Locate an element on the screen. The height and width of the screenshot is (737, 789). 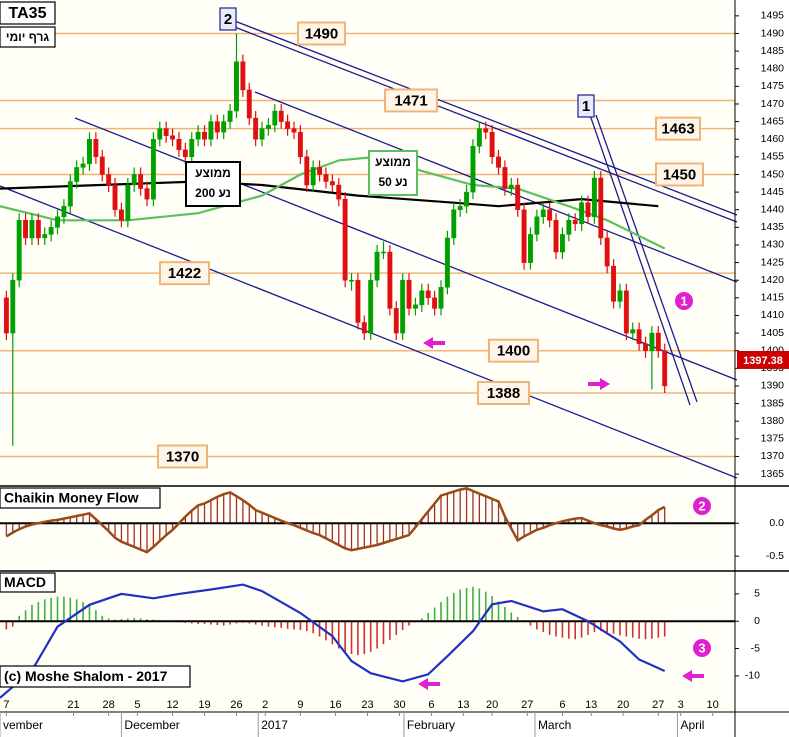
x-tick-label: 19 is located at coordinates (204, 705).